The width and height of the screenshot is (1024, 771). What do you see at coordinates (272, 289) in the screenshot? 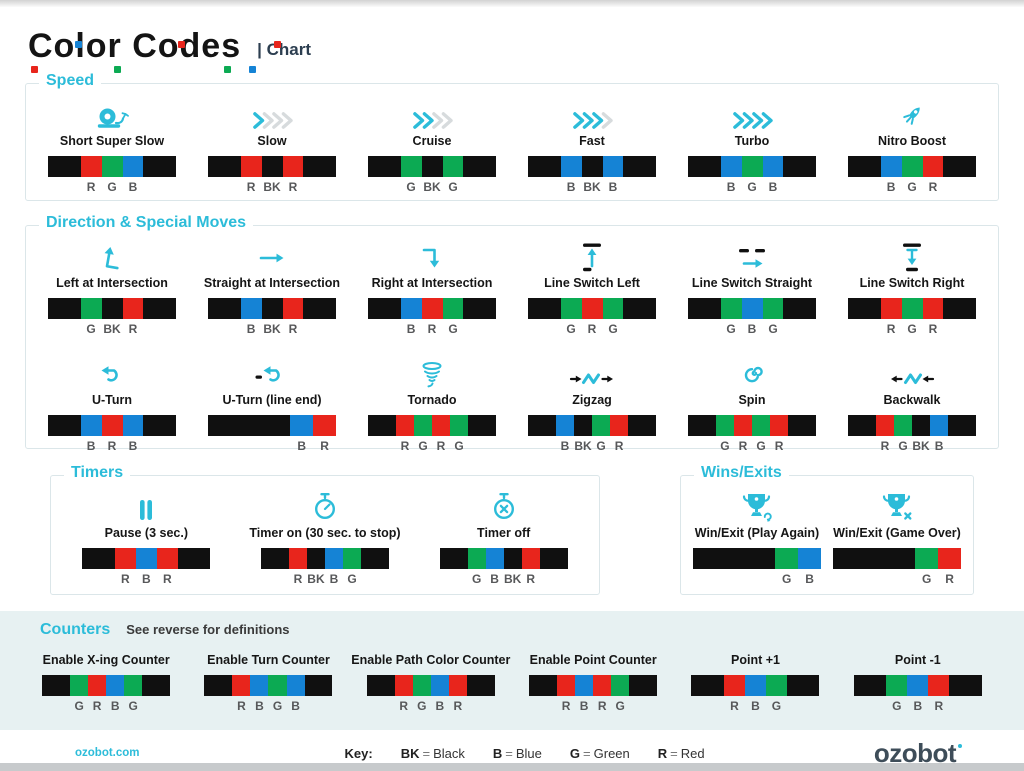
I see `code-straight-at-intersection: Straight at Intersection B BK R` at bounding box center [272, 289].